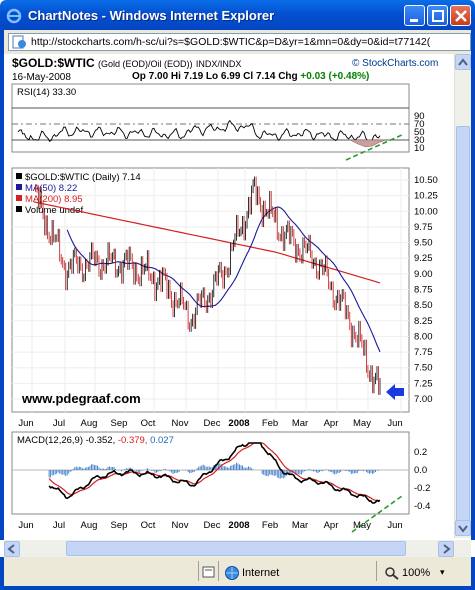 The image size is (475, 590). Describe the element at coordinates (423, 274) in the screenshot. I see `price-tick-label: 9.00` at that location.